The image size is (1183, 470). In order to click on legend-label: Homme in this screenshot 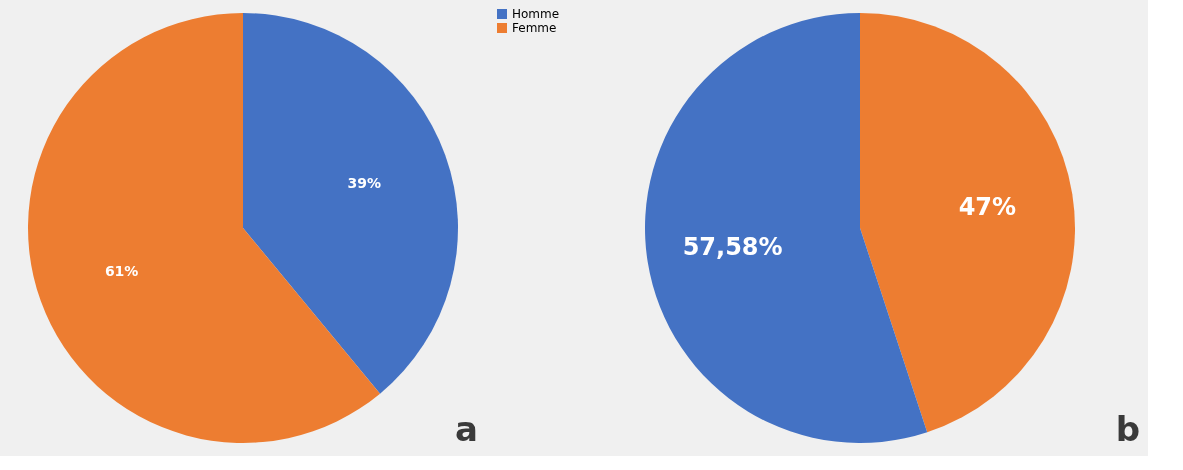, I will do `click(536, 14)`.